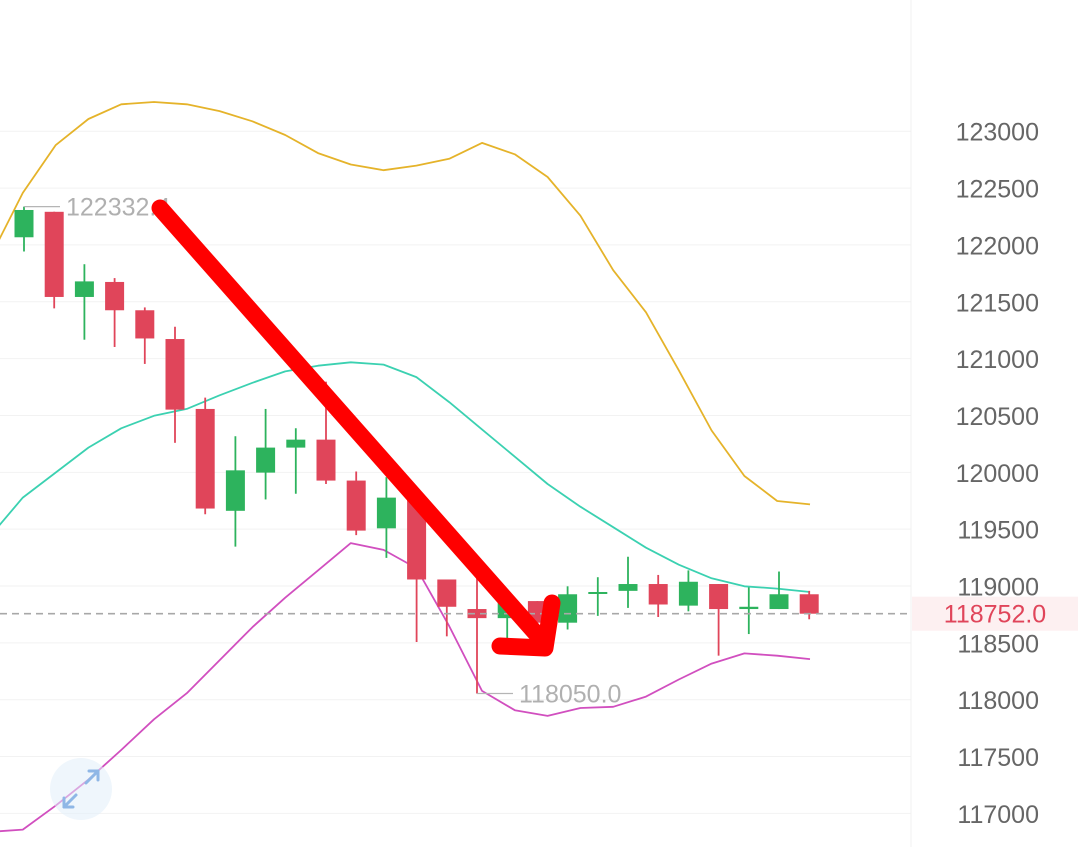  I want to click on current-price-label: 118752.0, so click(995, 615).